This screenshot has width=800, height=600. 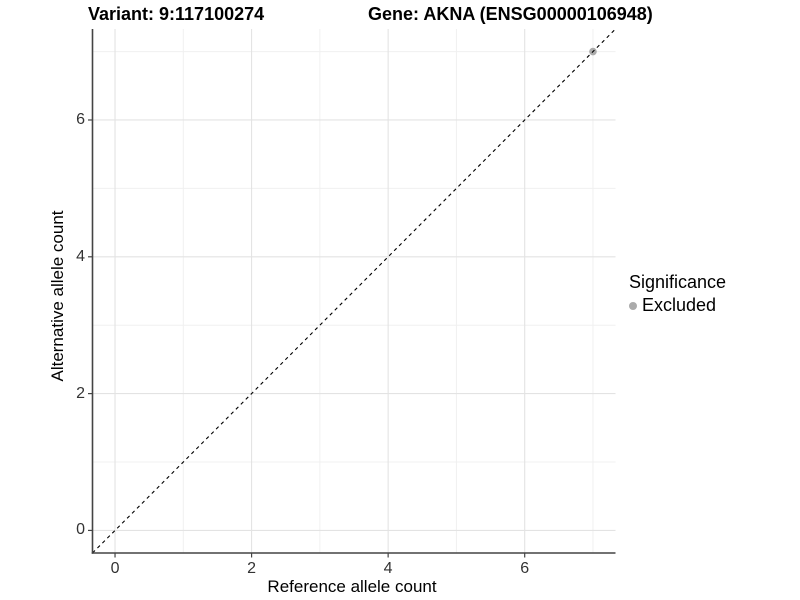 I want to click on legend: Significance Excluded, so click(x=677, y=294).